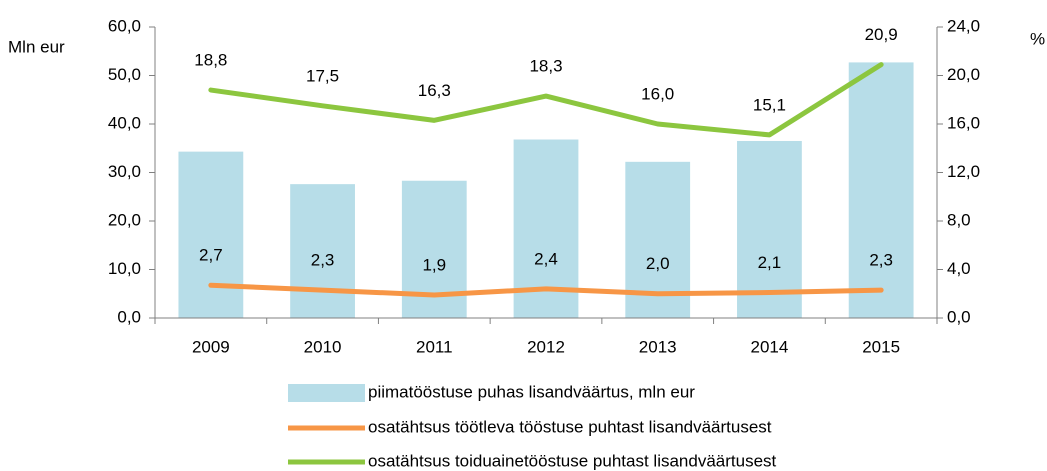 The height and width of the screenshot is (471, 1047). Describe the element at coordinates (963, 25) in the screenshot. I see `y2-tick-label: 24,0` at that location.